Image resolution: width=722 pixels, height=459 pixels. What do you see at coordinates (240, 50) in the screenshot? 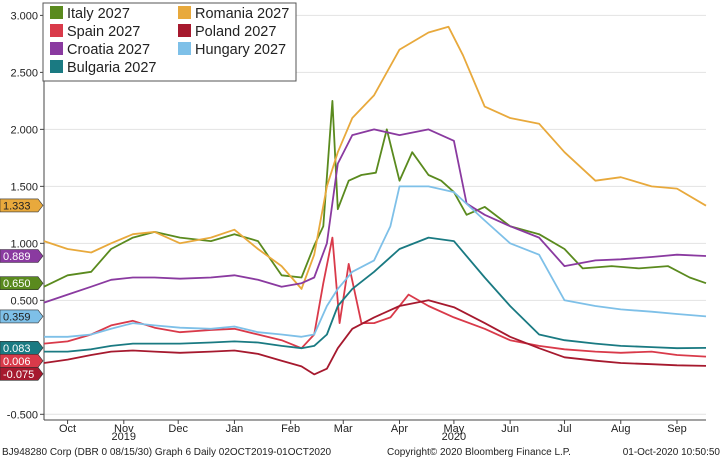
I see `legend-label: Hungary 2027` at bounding box center [240, 50].